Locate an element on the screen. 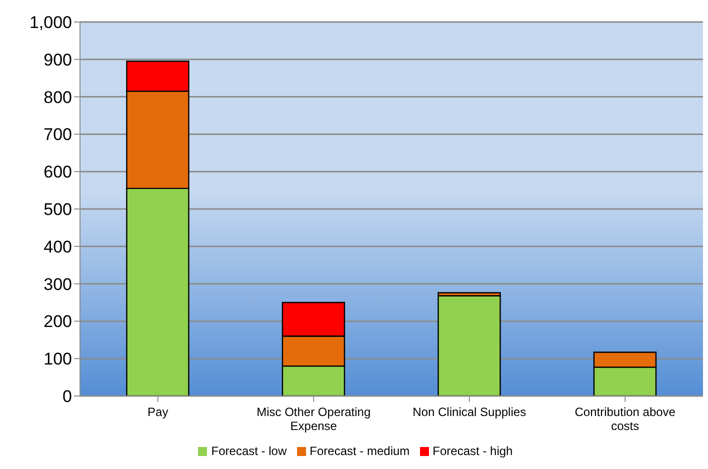 This screenshot has height=469, width=708. y-tick-label: 500 is located at coordinates (58, 210).